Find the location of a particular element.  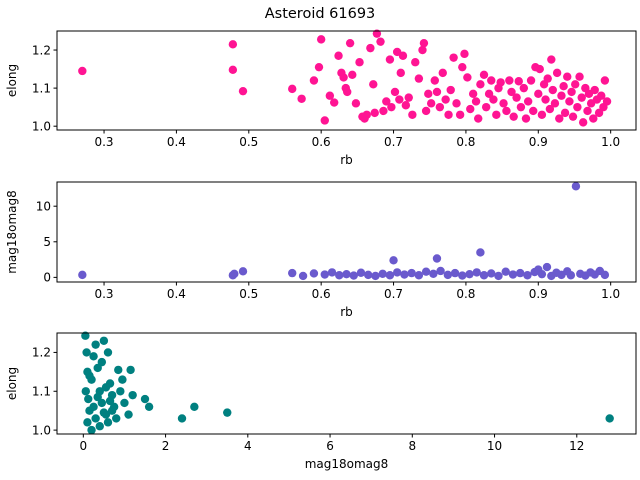

x-tick-label: 12 is located at coordinates (576, 446).